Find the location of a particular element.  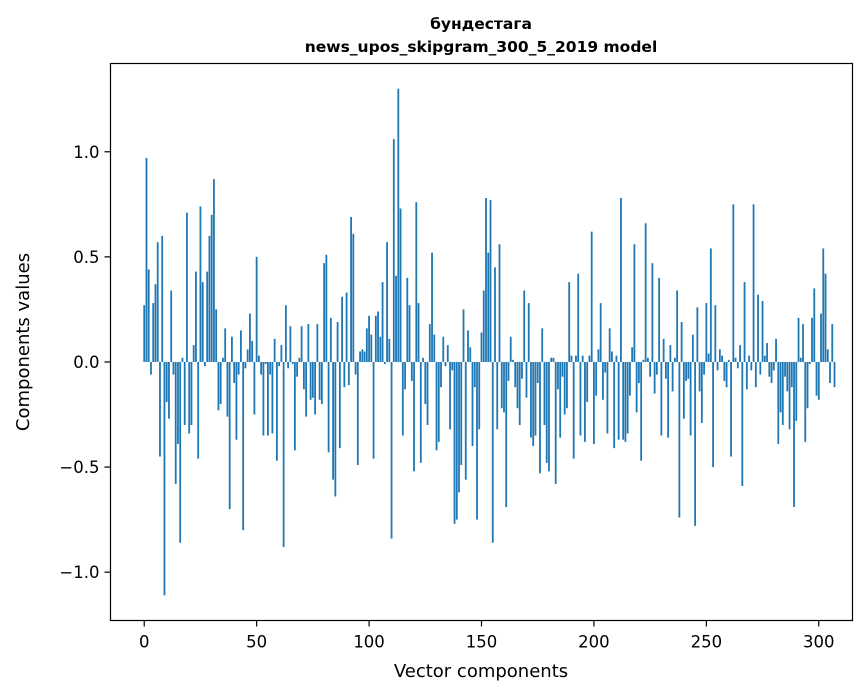

x-tick-label: 300 is located at coordinates (819, 642).